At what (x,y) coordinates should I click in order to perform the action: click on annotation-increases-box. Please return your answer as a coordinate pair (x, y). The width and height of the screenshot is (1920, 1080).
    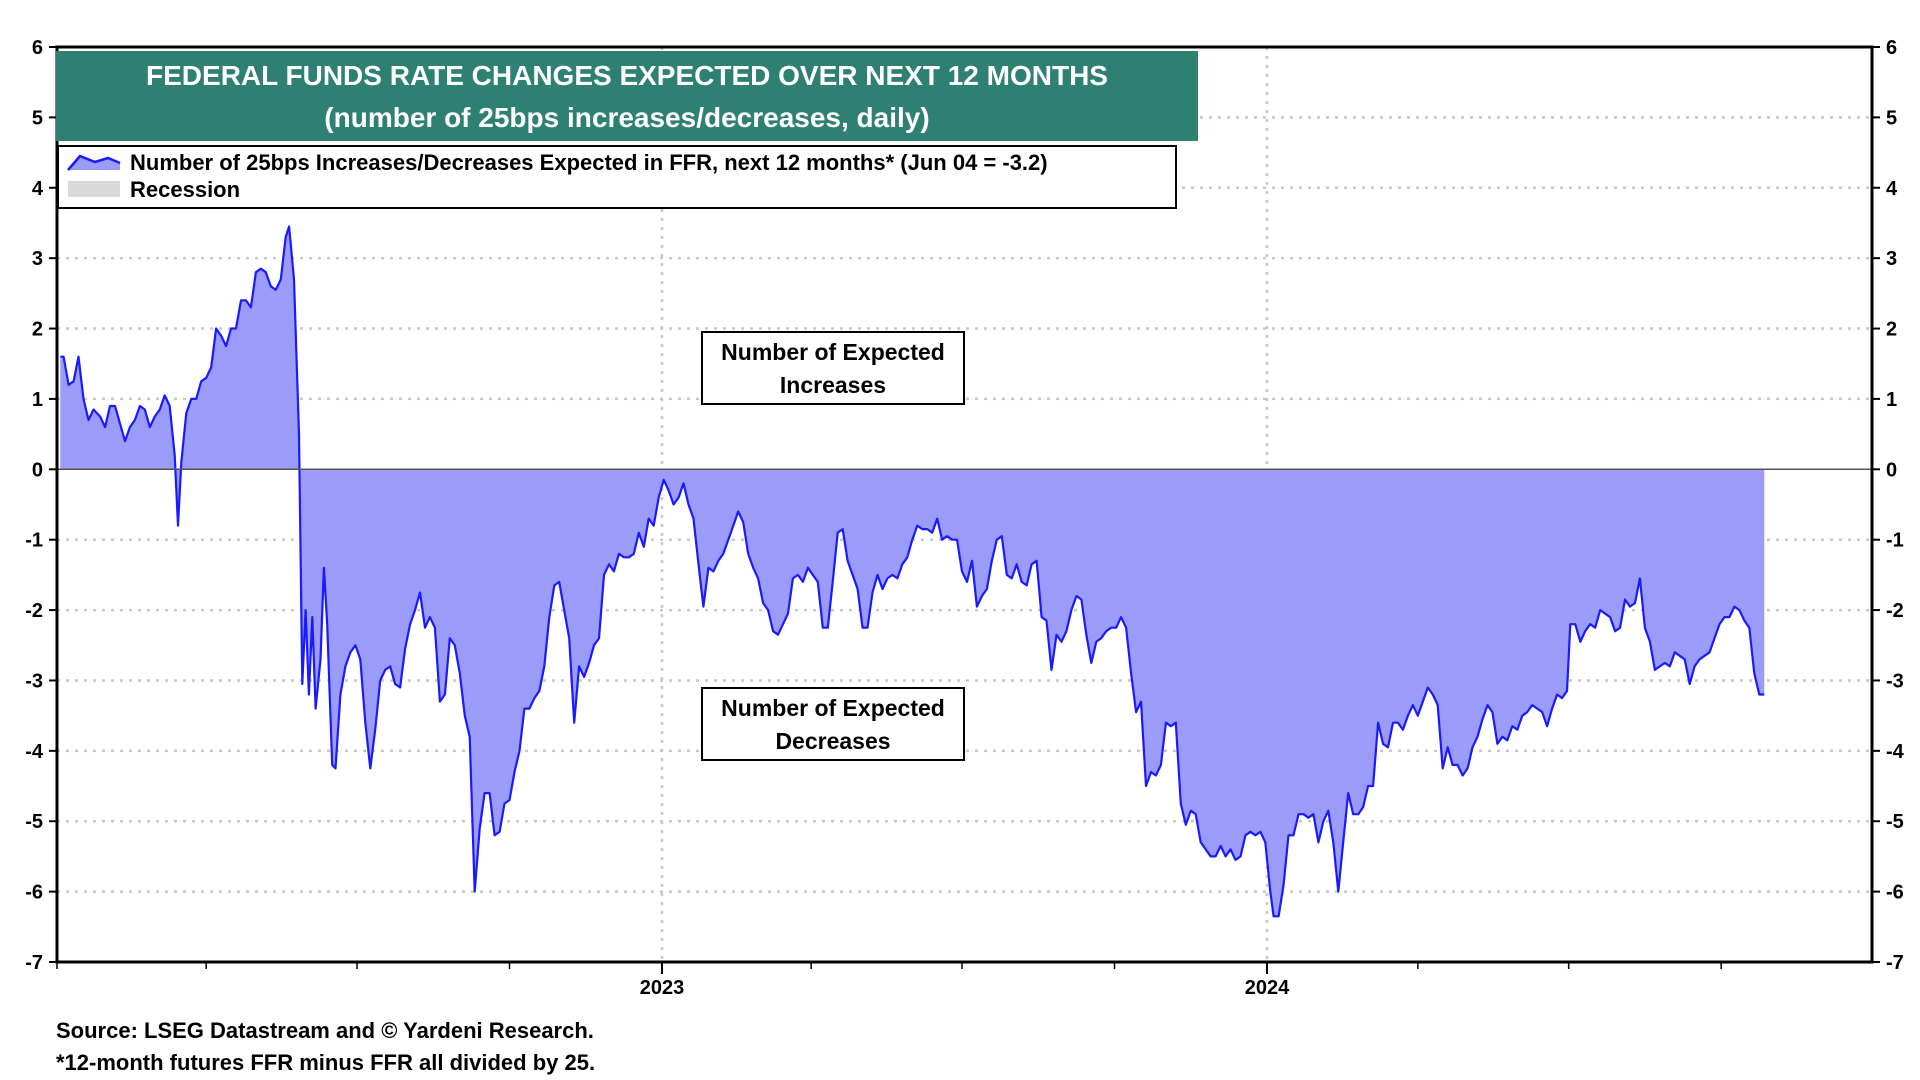
    Looking at the image, I should click on (833, 368).